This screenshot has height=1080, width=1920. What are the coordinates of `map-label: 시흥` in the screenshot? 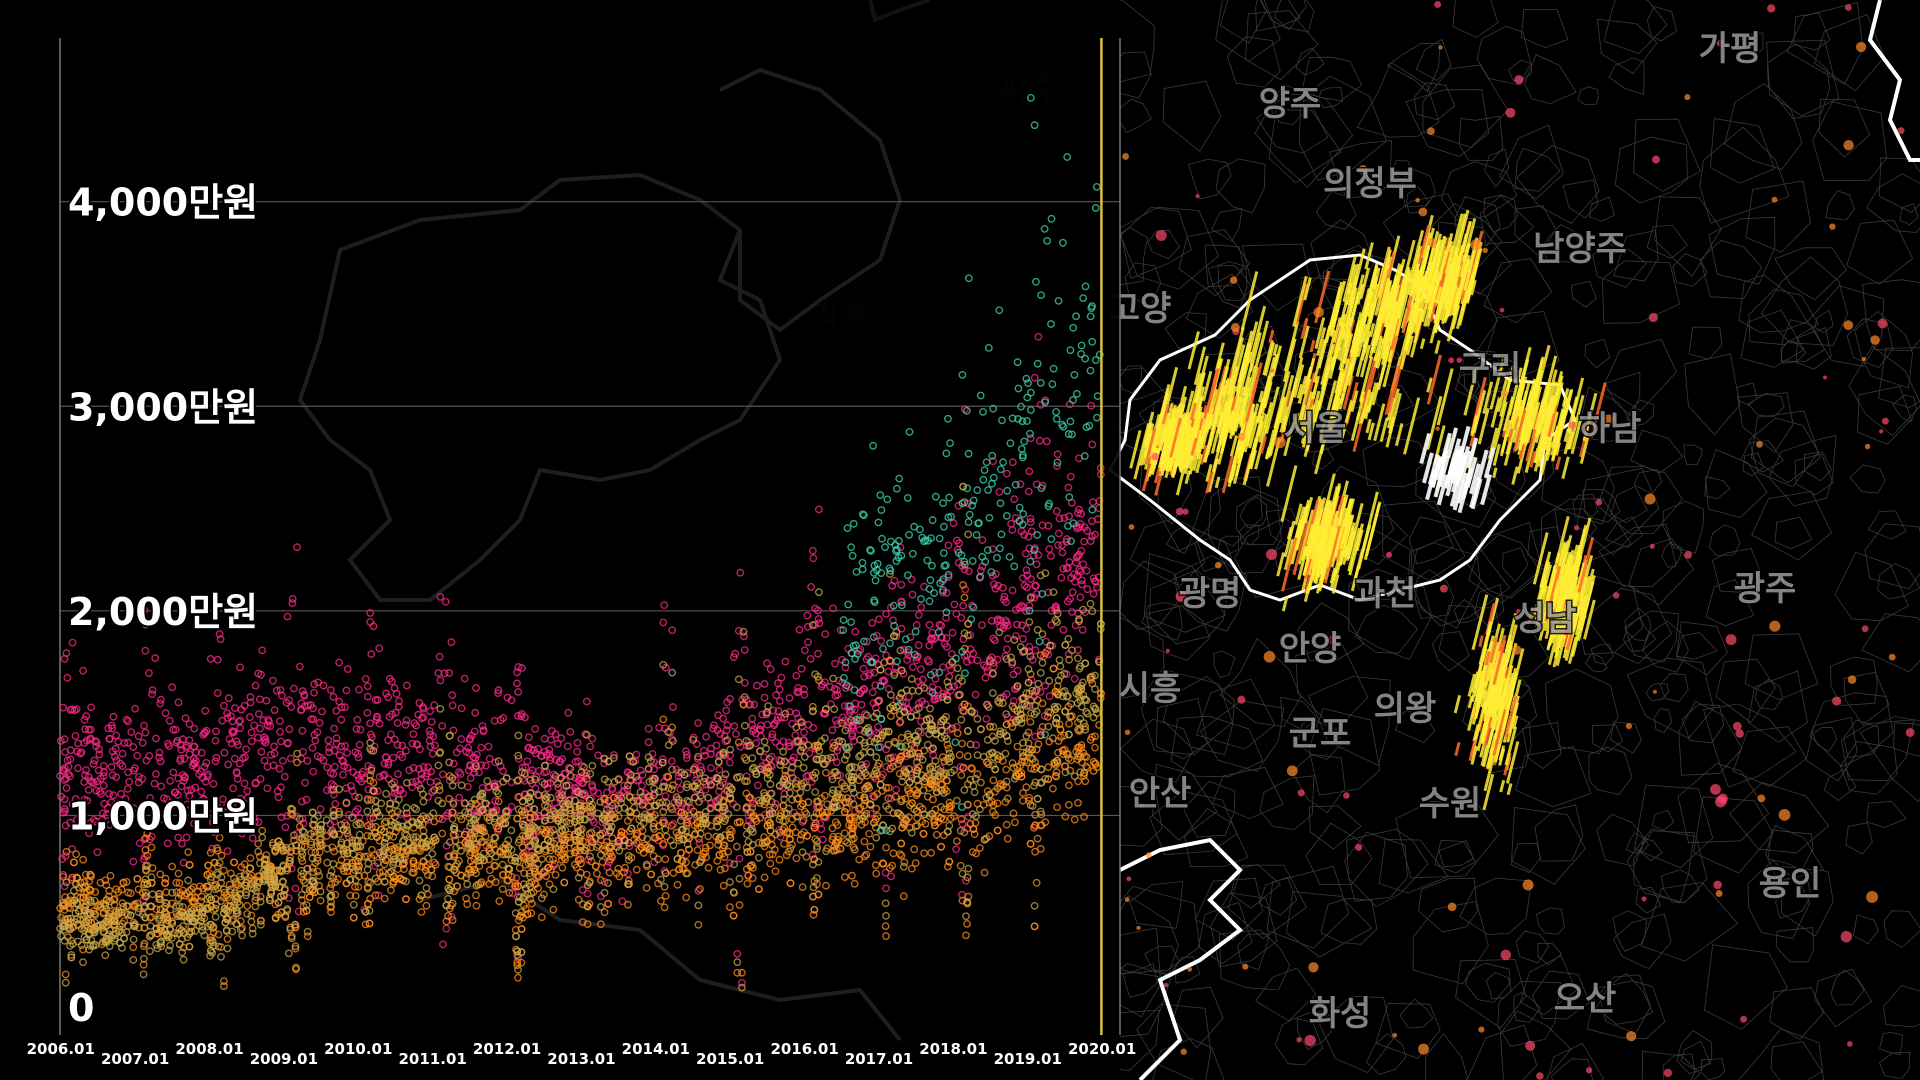 It's located at (1150, 689).